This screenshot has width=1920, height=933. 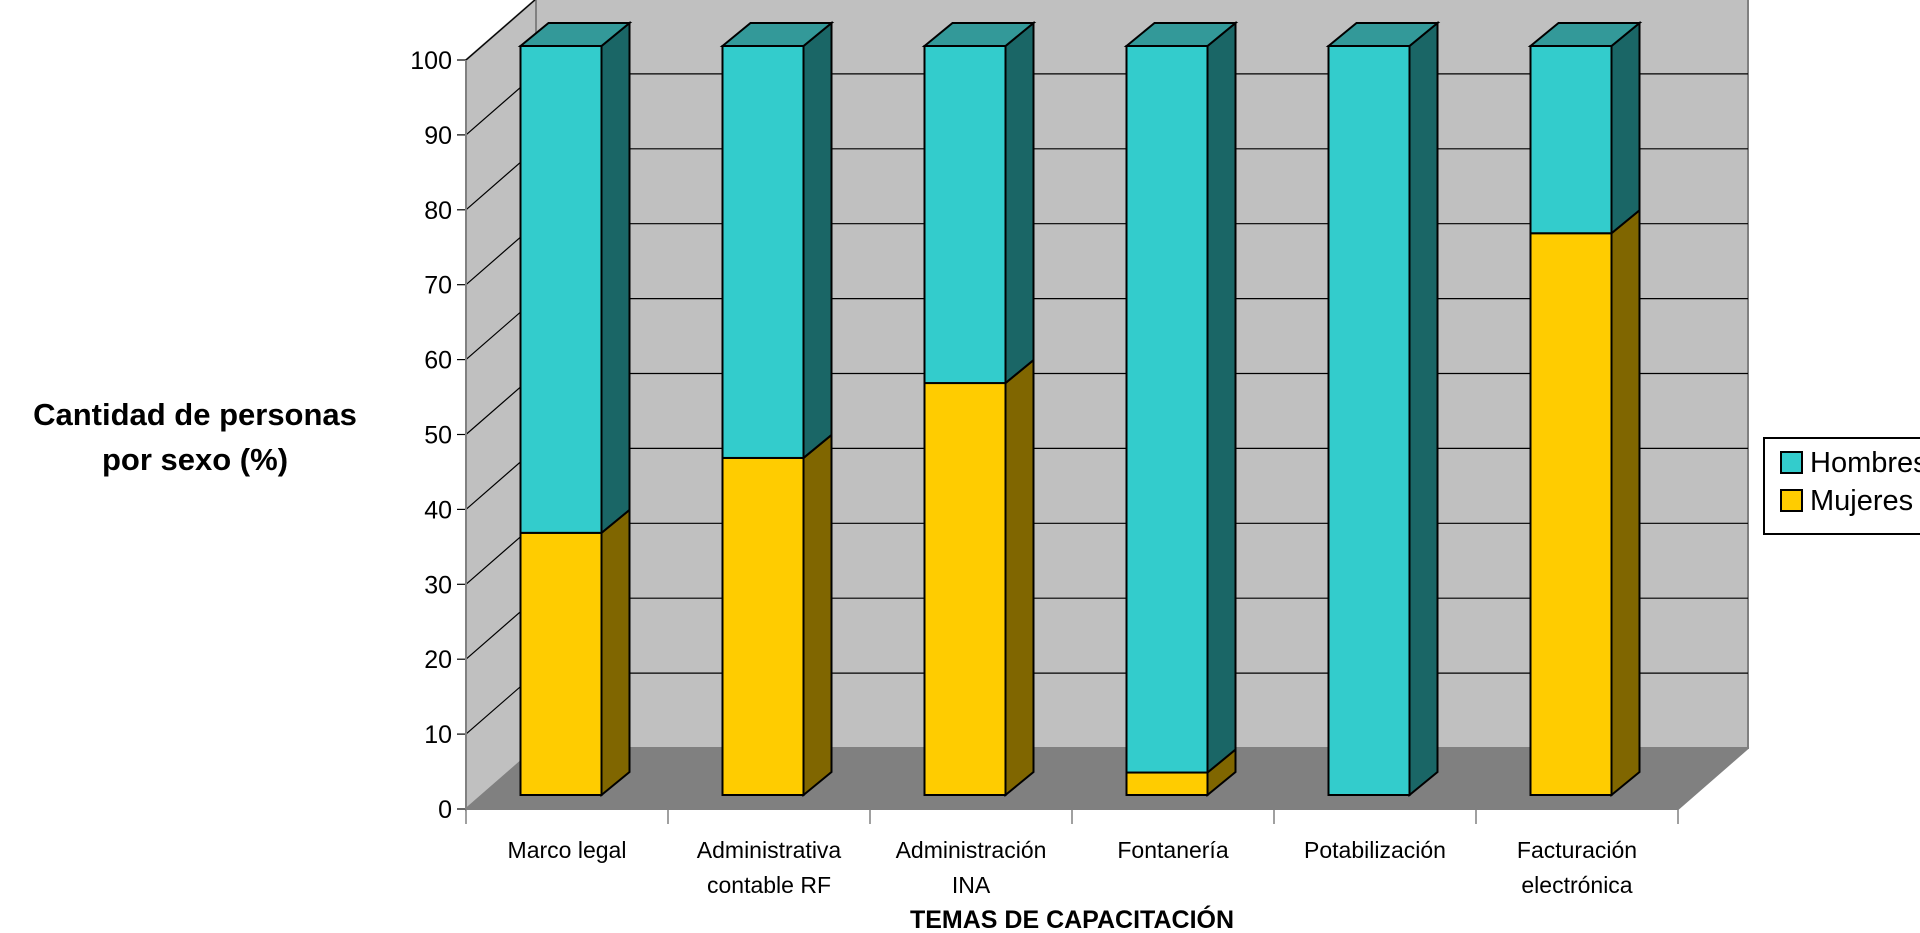 What do you see at coordinates (195, 414) in the screenshot?
I see `y-axis-title-line-1: Cantidad de personas` at bounding box center [195, 414].